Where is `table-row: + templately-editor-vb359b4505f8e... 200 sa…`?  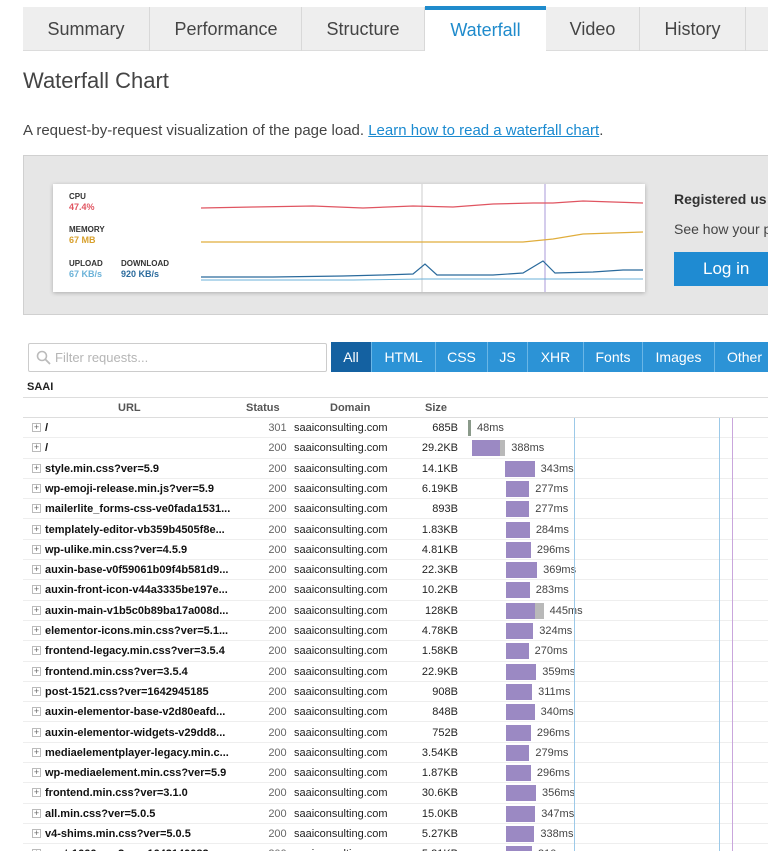 table-row: + templately-editor-vb359b4505f8e... 200 sa… is located at coordinates (395, 530).